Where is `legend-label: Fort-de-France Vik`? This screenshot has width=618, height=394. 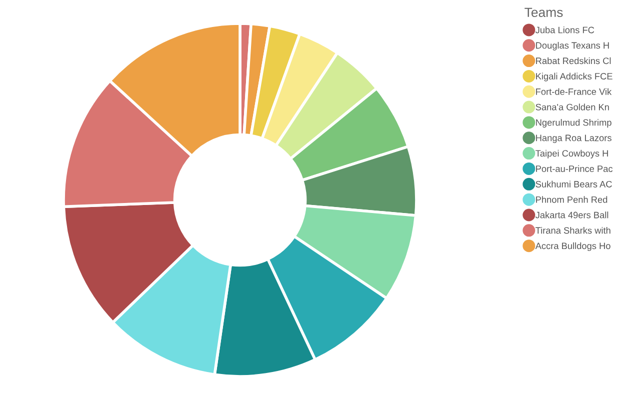
legend-label: Fort-de-France Vik is located at coordinates (574, 91).